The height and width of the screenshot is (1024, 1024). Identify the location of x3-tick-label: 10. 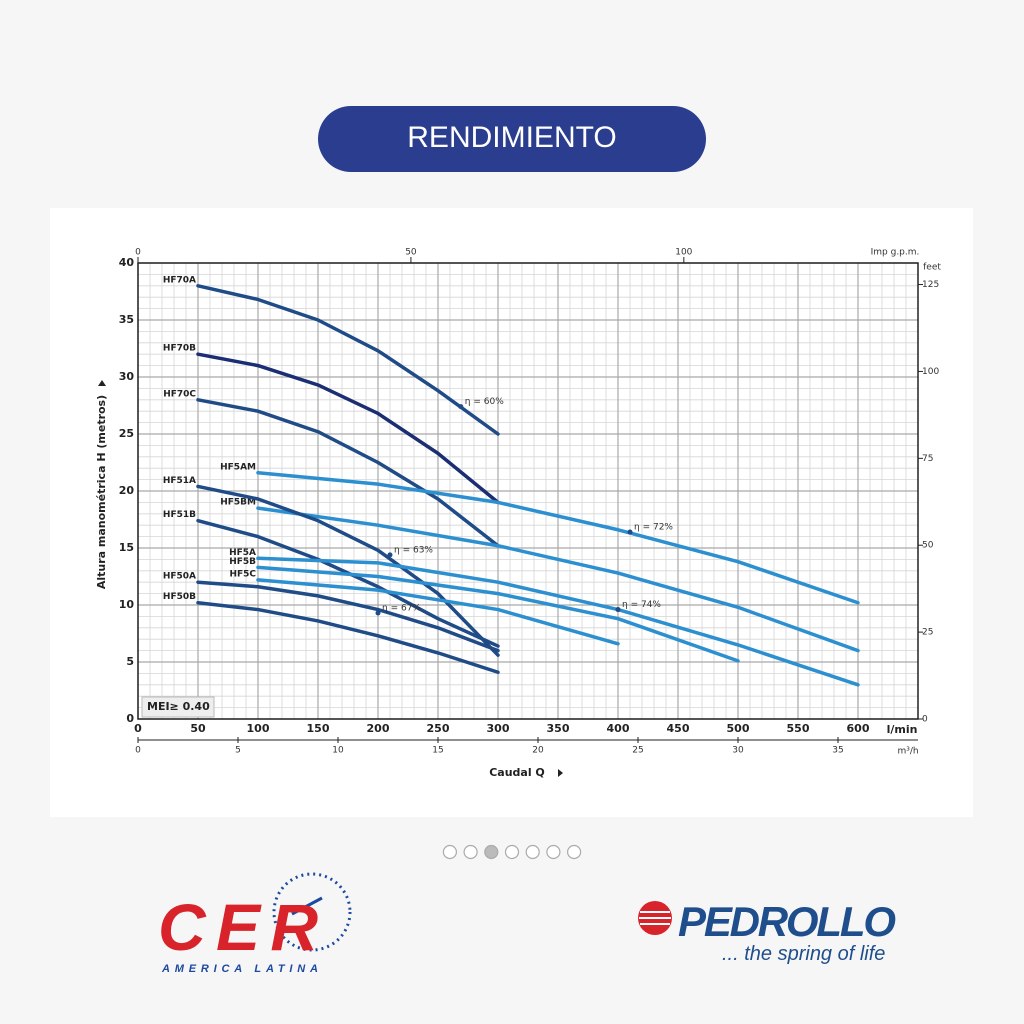
(338, 751).